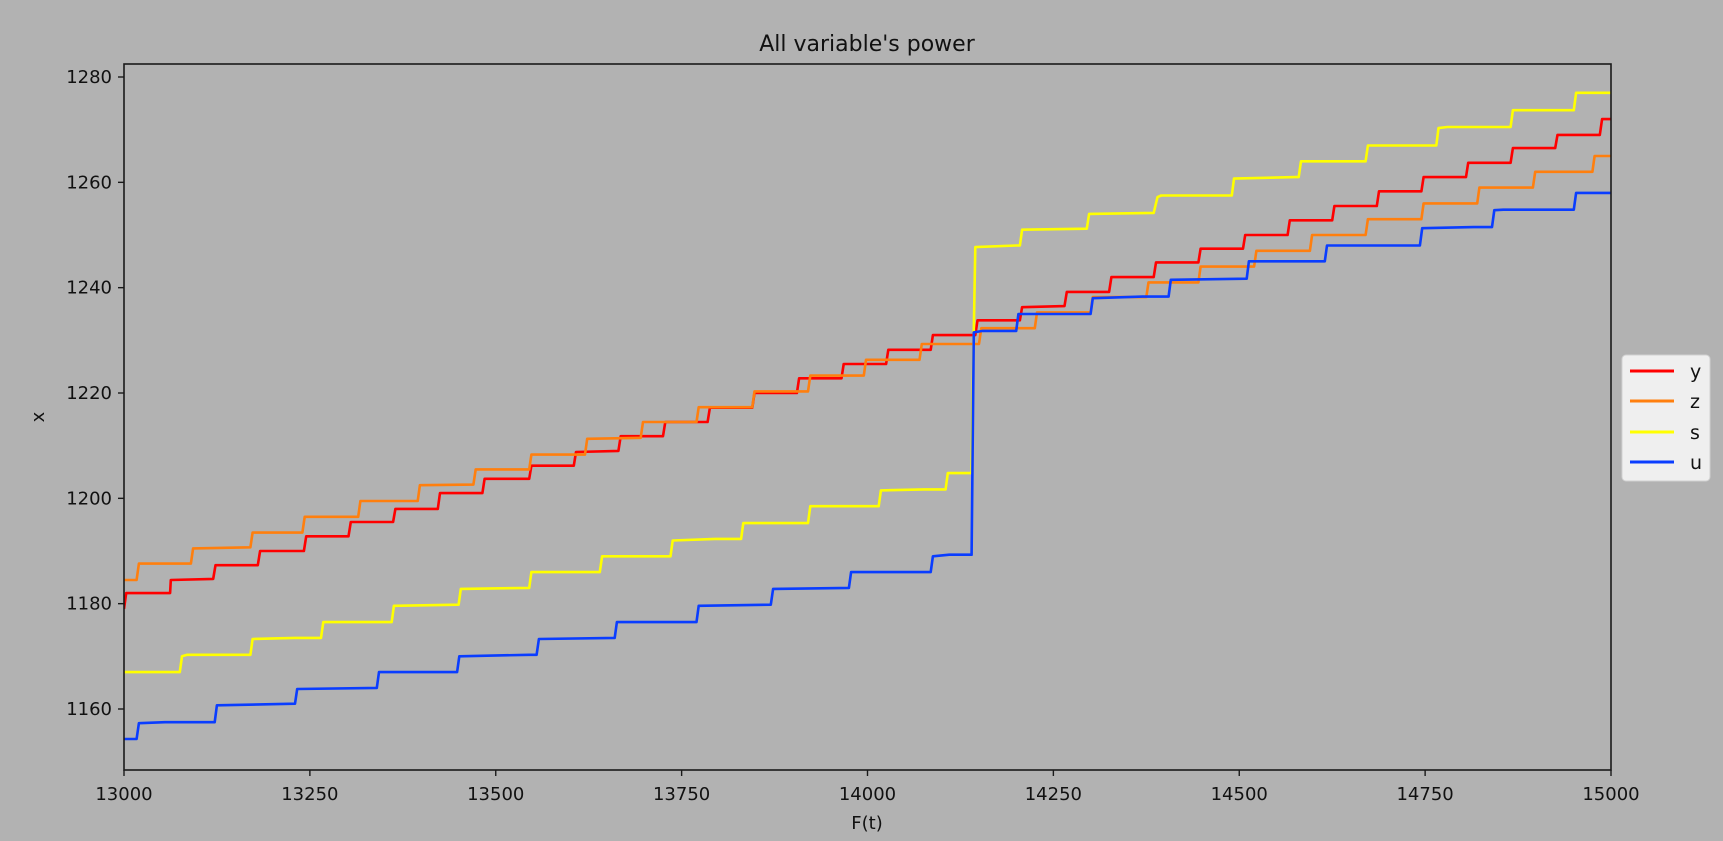 The image size is (1723, 841). Describe the element at coordinates (495, 794) in the screenshot. I see `x-tick-label: 13500` at that location.